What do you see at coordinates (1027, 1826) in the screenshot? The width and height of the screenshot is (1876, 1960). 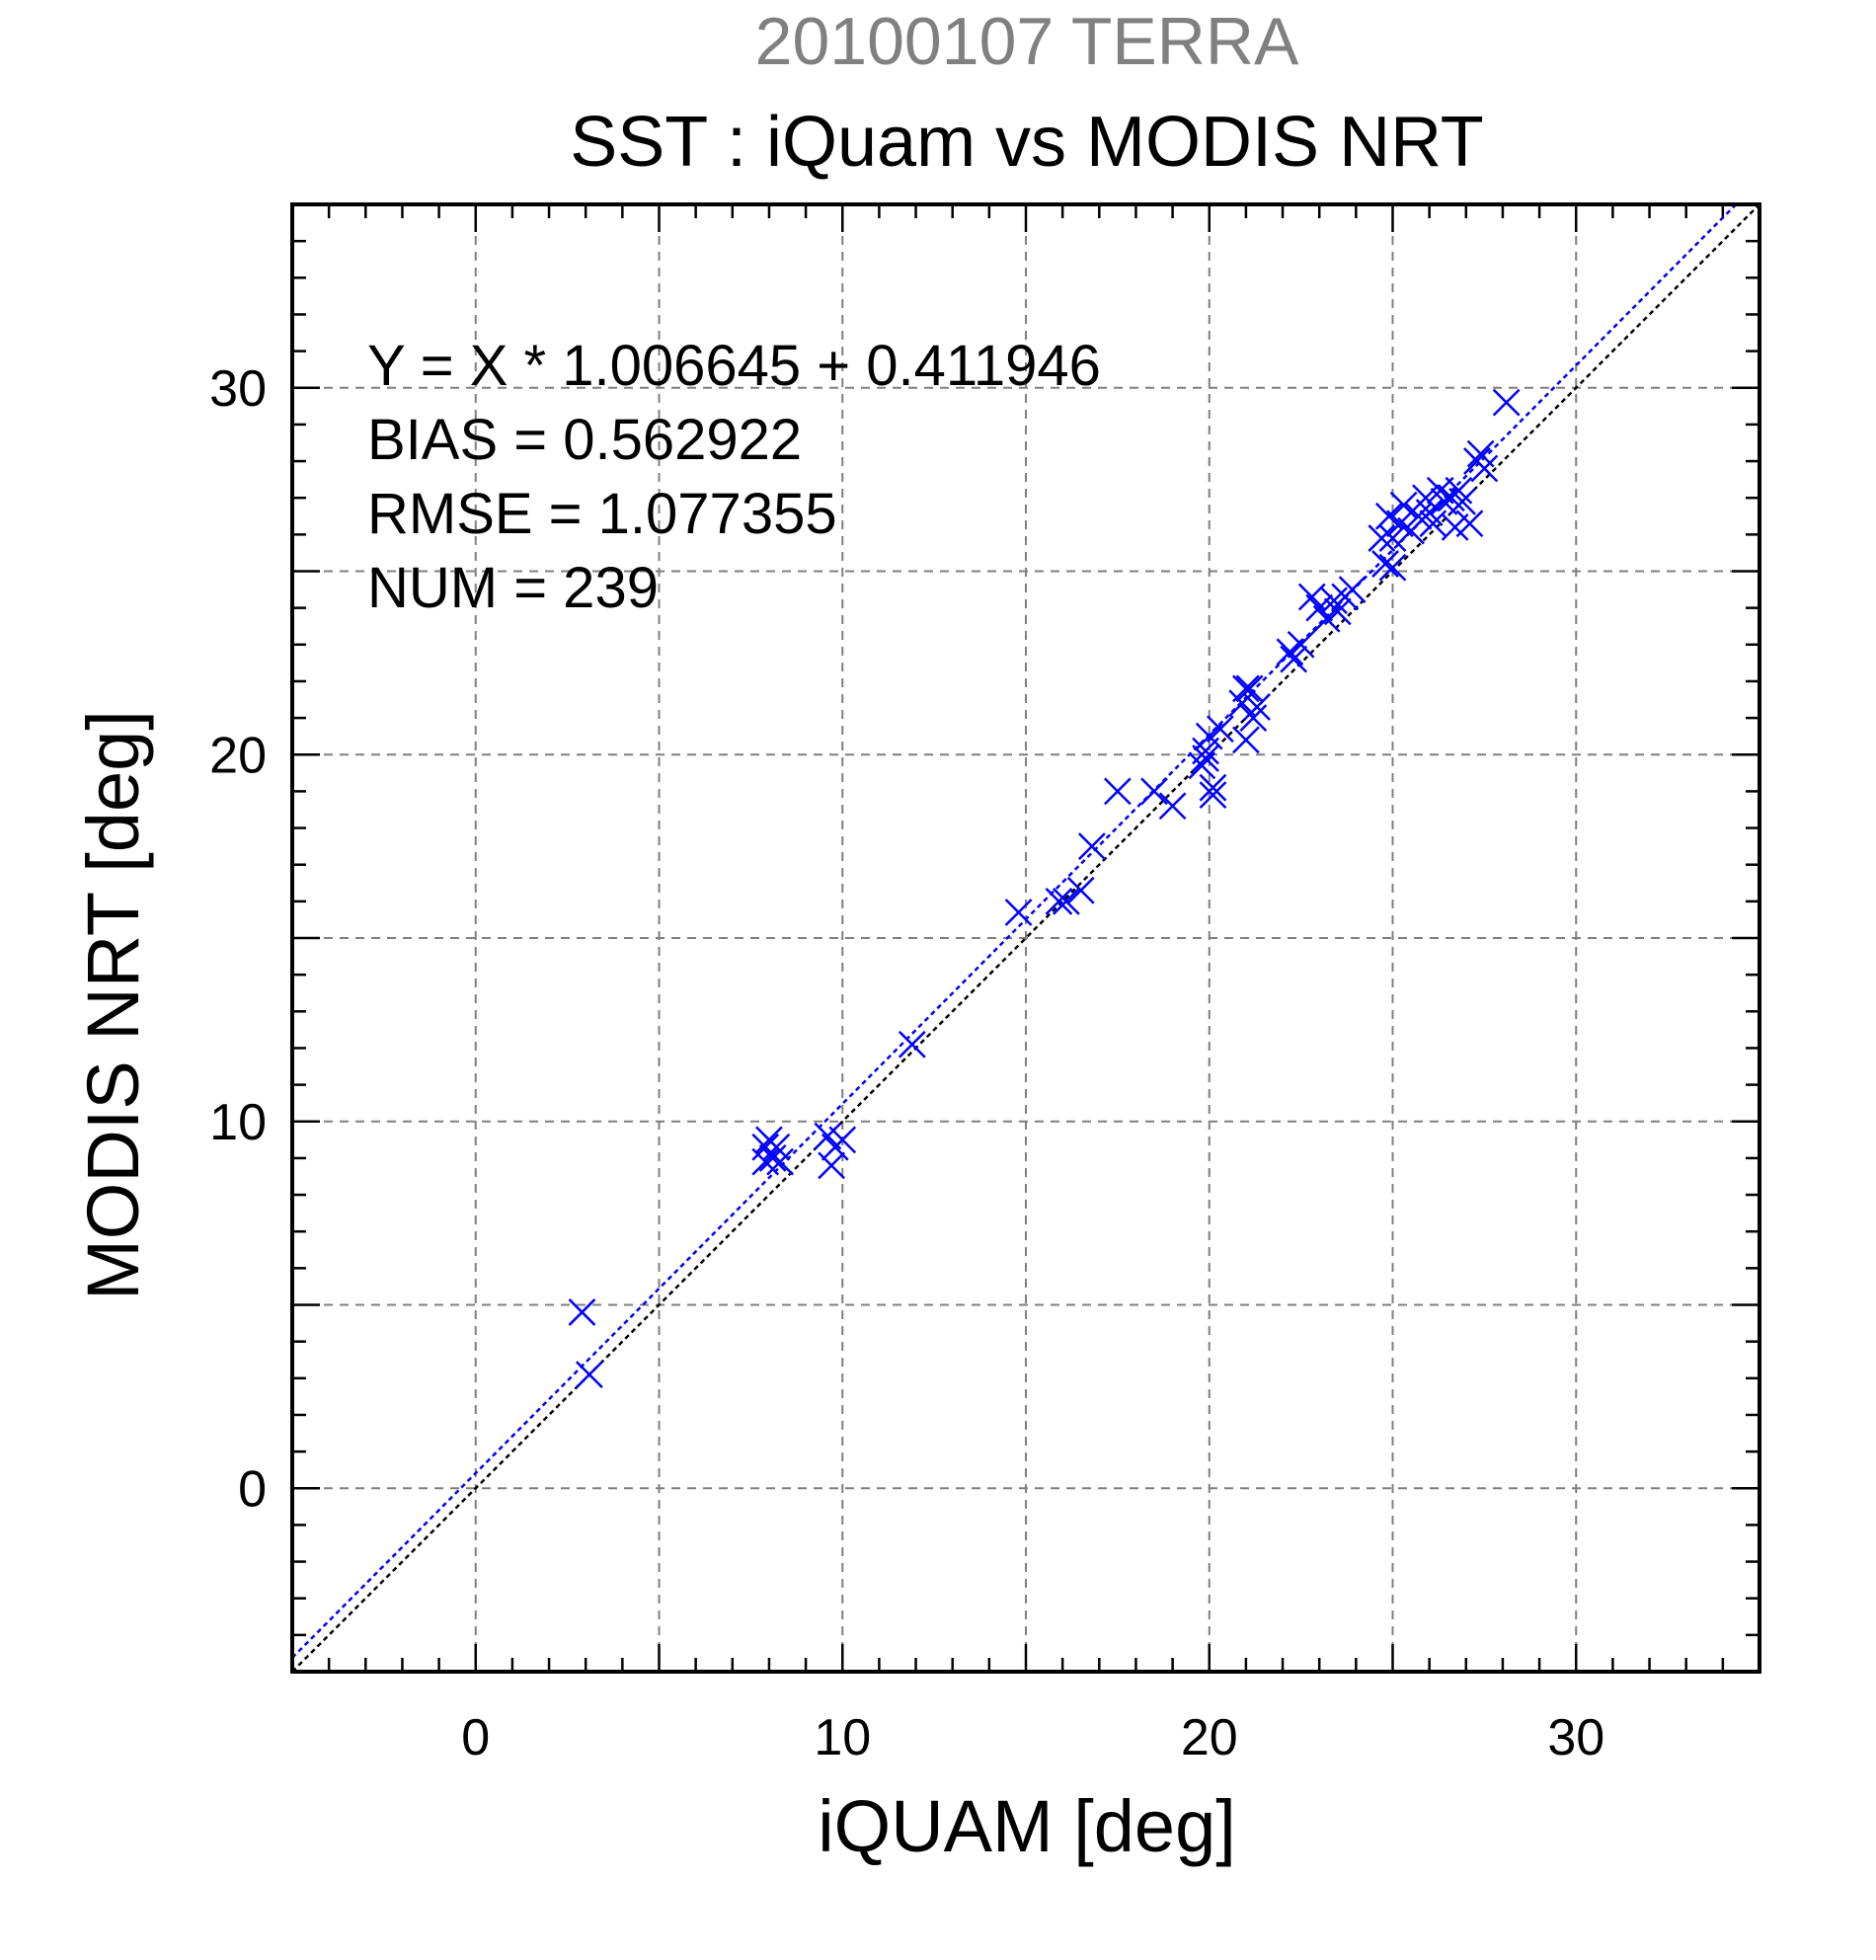 I see `x-axis-label: iQUAM [deg]` at bounding box center [1027, 1826].